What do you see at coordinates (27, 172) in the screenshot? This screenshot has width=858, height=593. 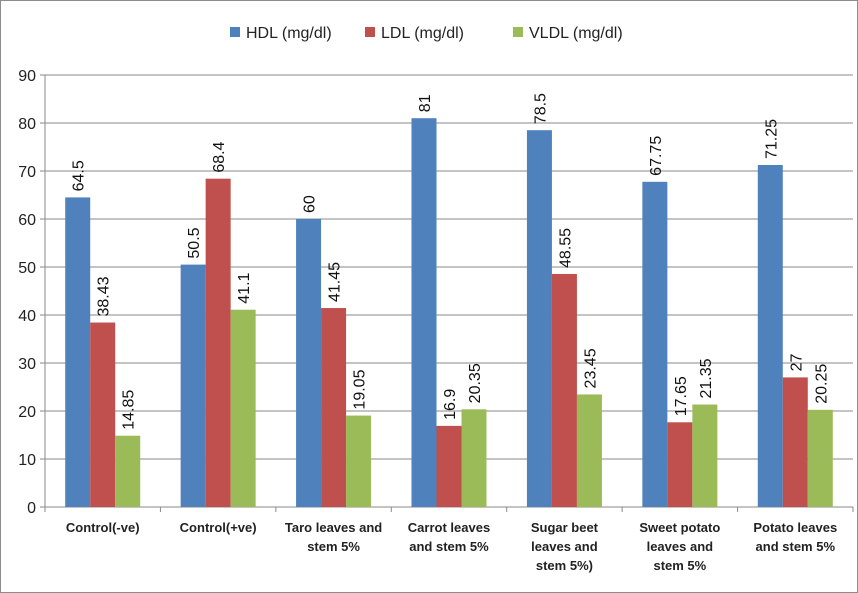 I see `y-tick-label: 70` at bounding box center [27, 172].